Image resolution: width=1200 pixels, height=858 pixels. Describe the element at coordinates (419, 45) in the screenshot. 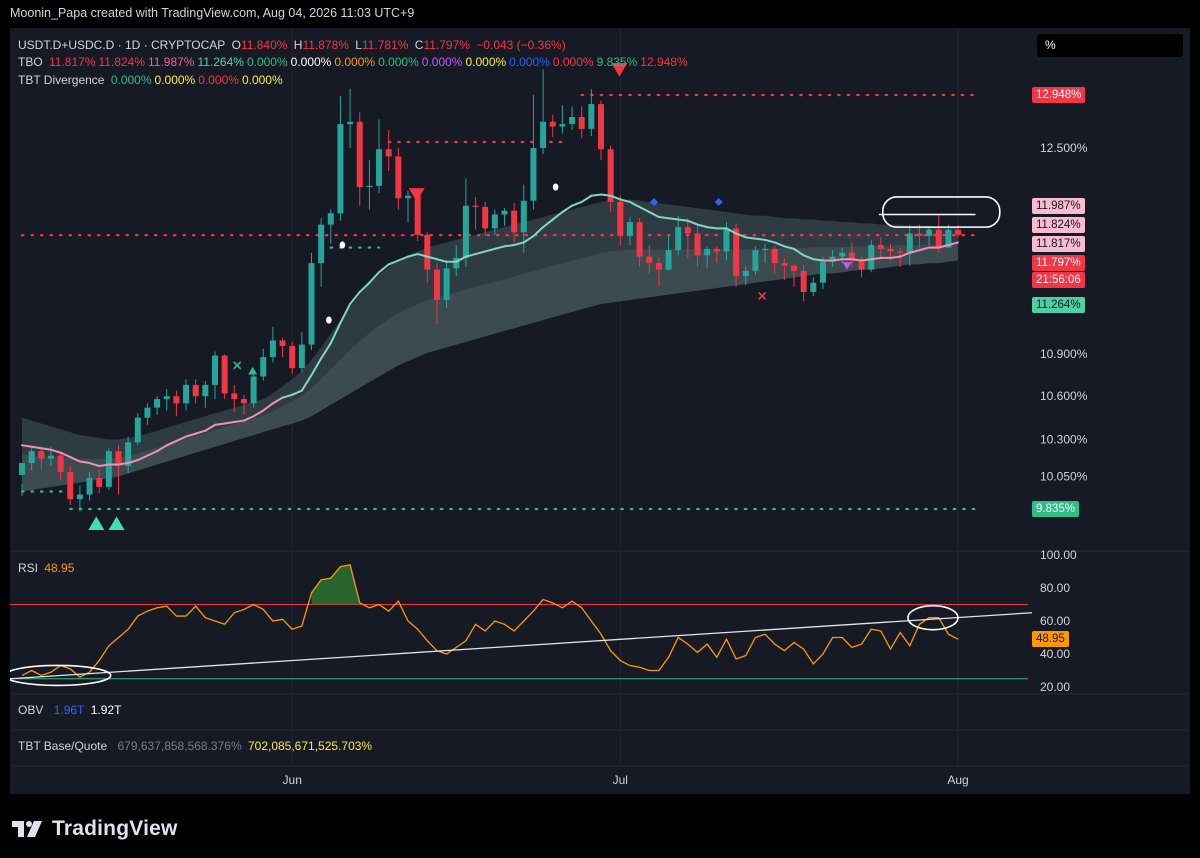

I see `c-label: C` at that location.